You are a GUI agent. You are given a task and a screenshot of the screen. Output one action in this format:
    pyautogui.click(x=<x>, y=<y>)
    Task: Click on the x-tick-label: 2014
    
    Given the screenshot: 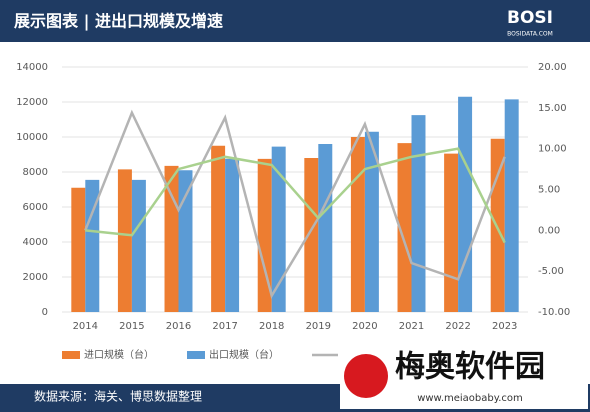 What is the action you would take?
    pyautogui.click(x=85, y=326)
    